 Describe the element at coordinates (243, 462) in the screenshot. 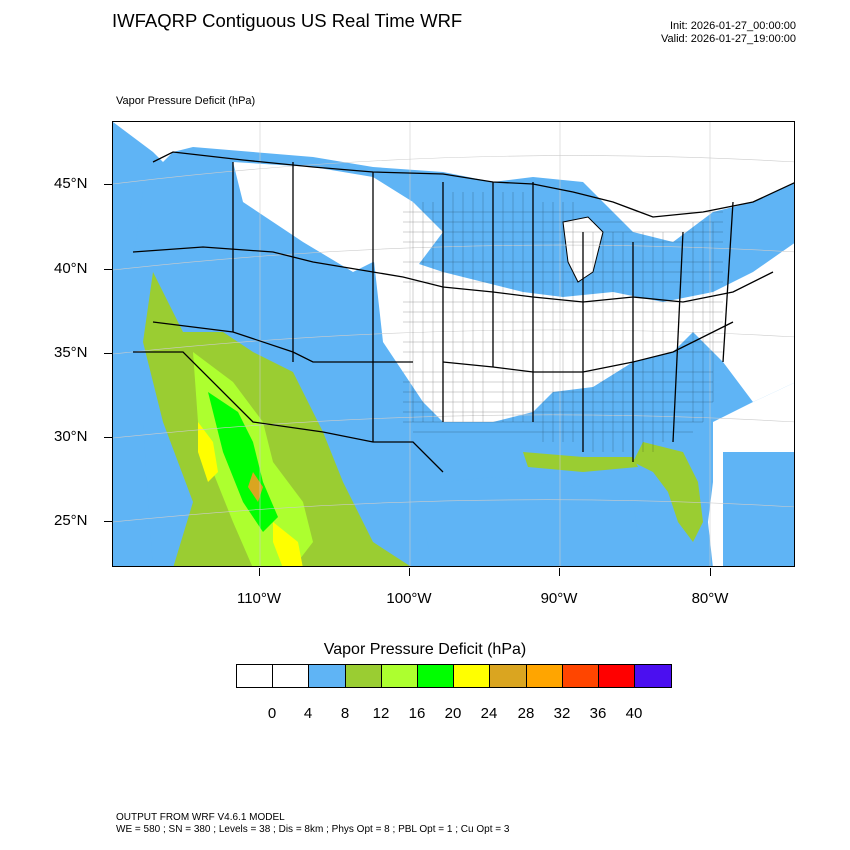

I see `green-vpd-zone` at that location.